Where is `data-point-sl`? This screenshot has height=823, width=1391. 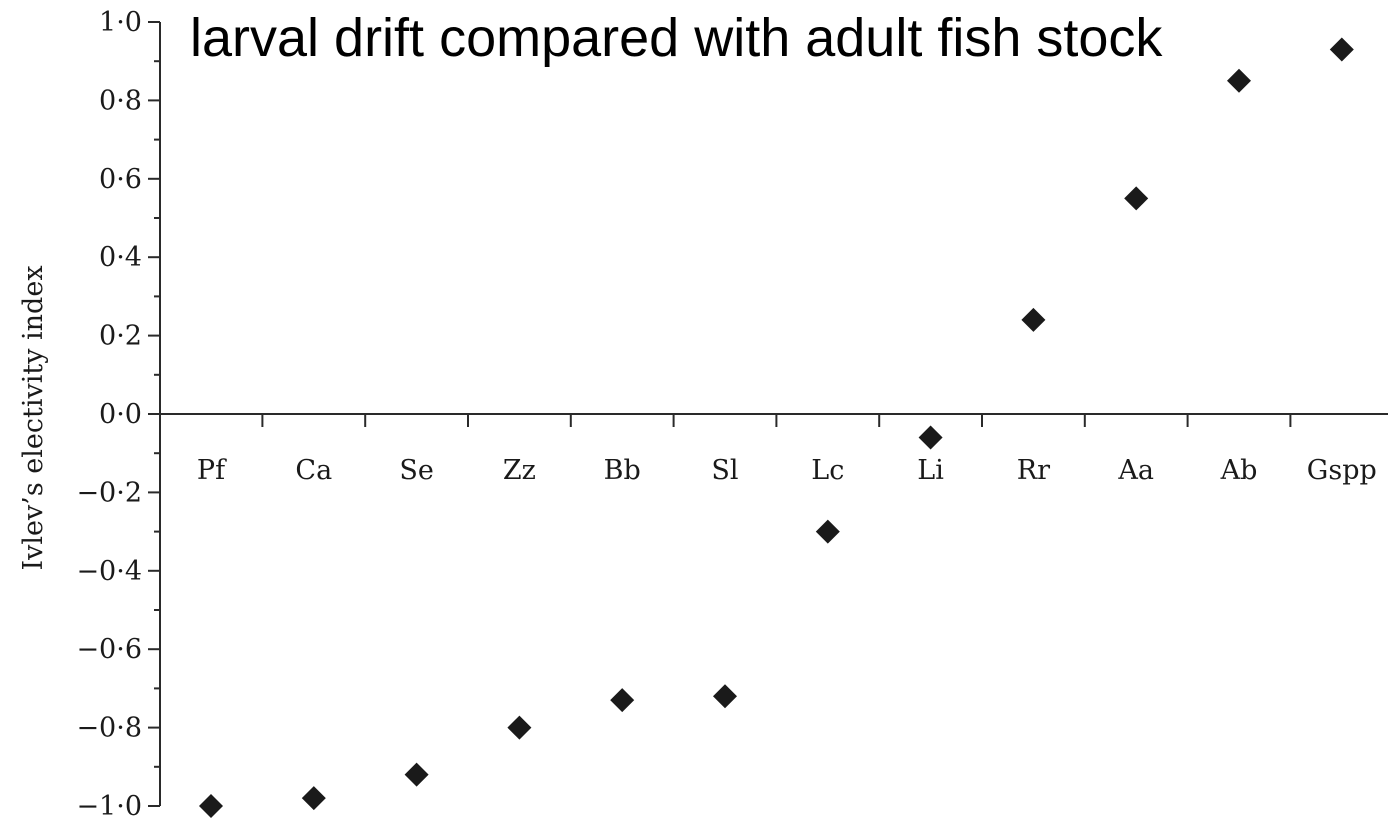 data-point-sl is located at coordinates (725, 696).